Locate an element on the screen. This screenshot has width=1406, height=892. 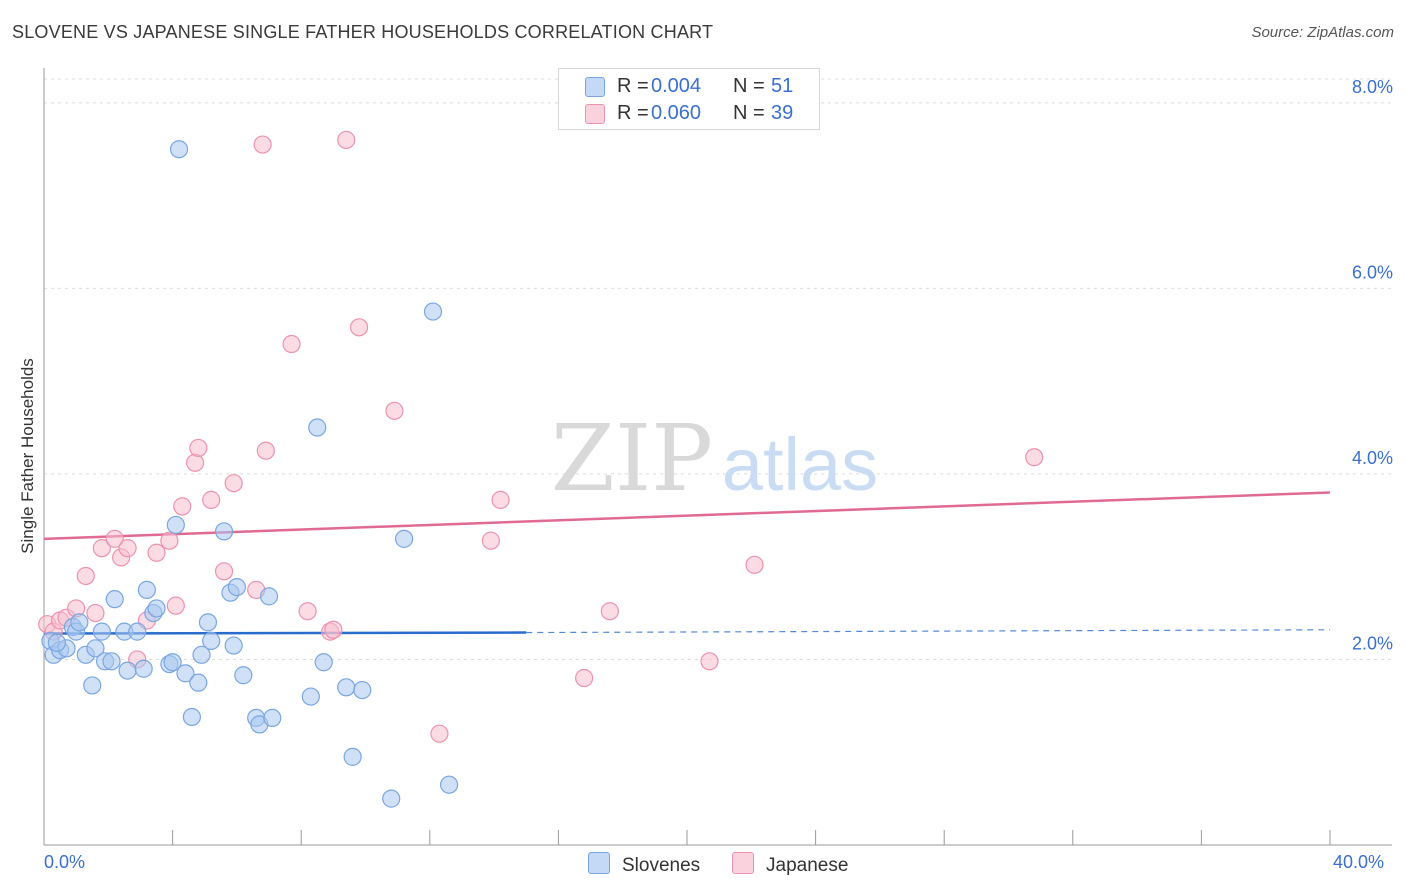
y-tick-label: 6.0% is located at coordinates (1372, 272).